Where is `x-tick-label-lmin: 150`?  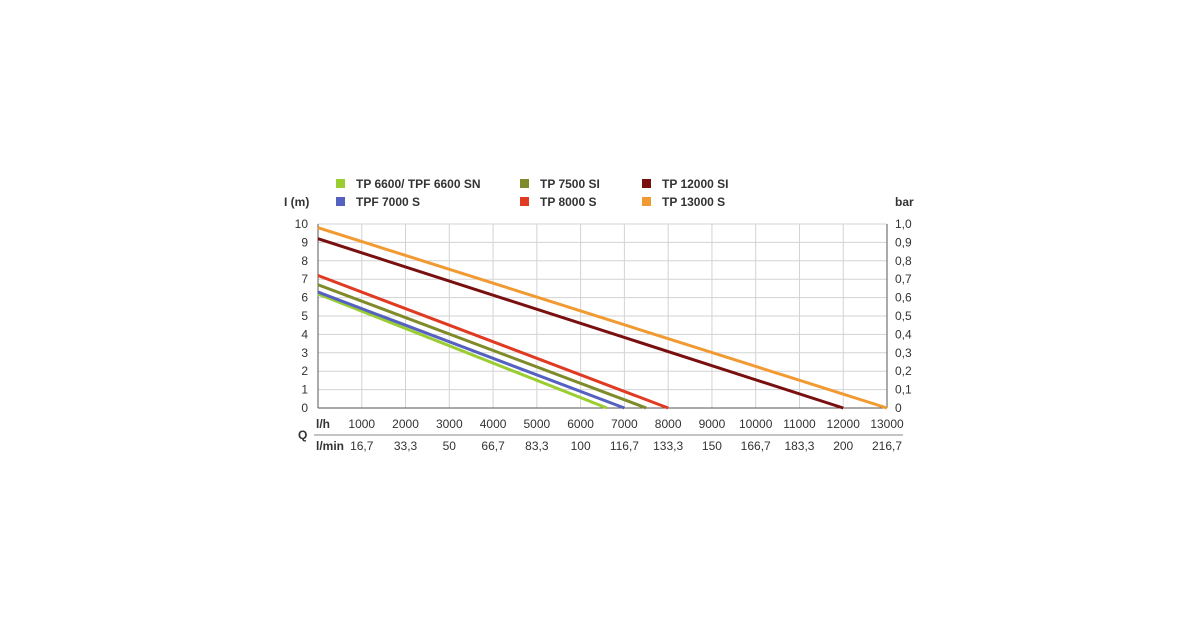 x-tick-label-lmin: 150 is located at coordinates (712, 446).